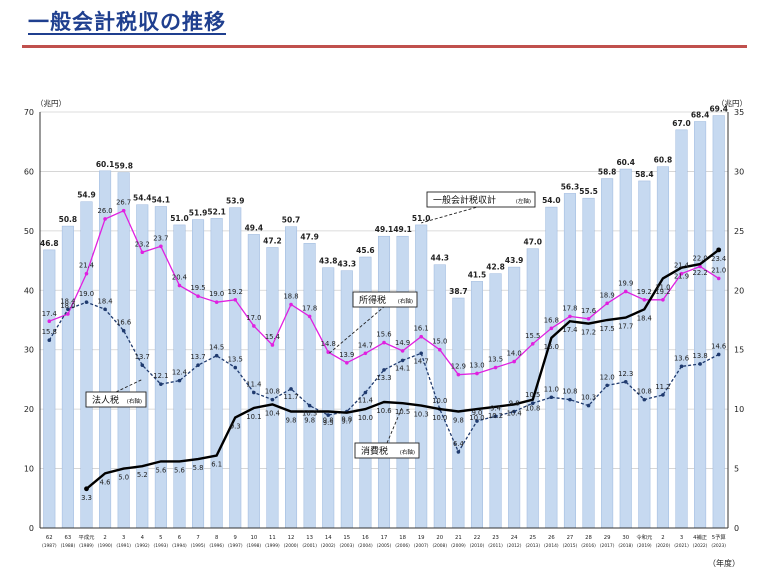 The height and width of the screenshot is (575, 769). Describe the element at coordinates (402, 538) in the screenshot. I see `x-tick-label: 18` at that location.